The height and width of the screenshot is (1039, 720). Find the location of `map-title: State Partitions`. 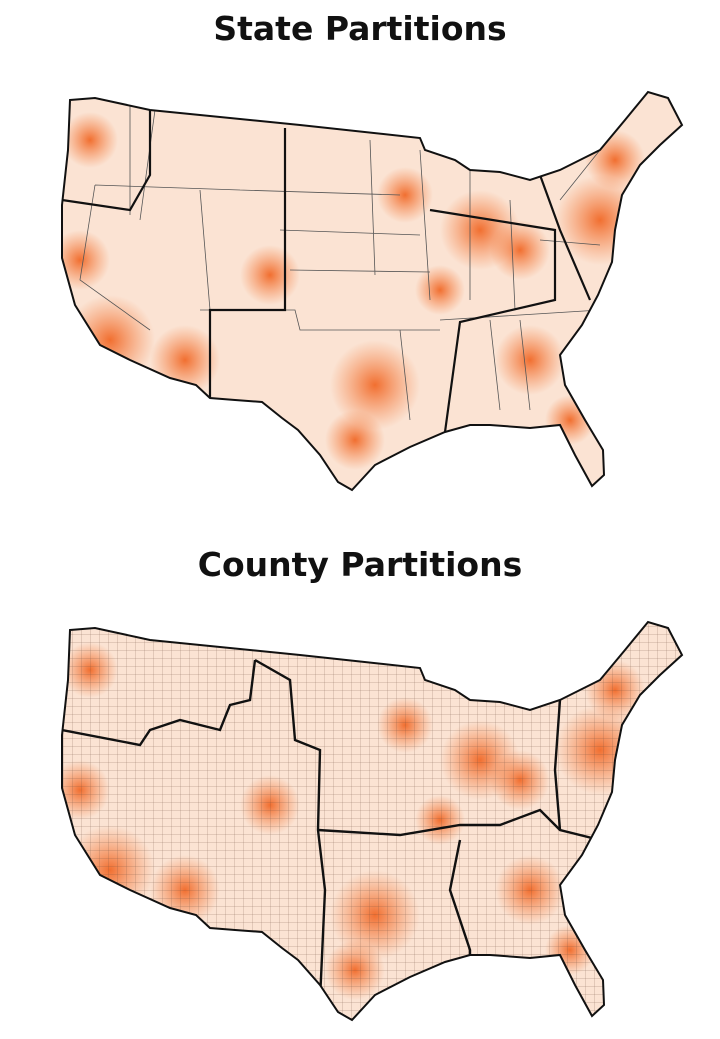

map-title: State Partitions is located at coordinates (359, 28).